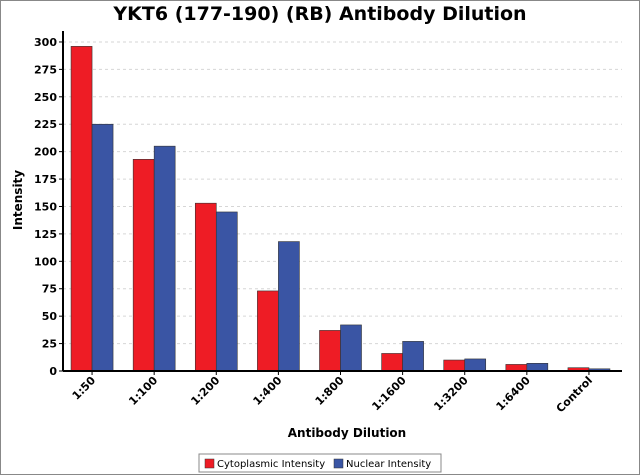  I want to click on legend: Cytoplasmic Intensity Nuclear Intensity, so click(320, 463).